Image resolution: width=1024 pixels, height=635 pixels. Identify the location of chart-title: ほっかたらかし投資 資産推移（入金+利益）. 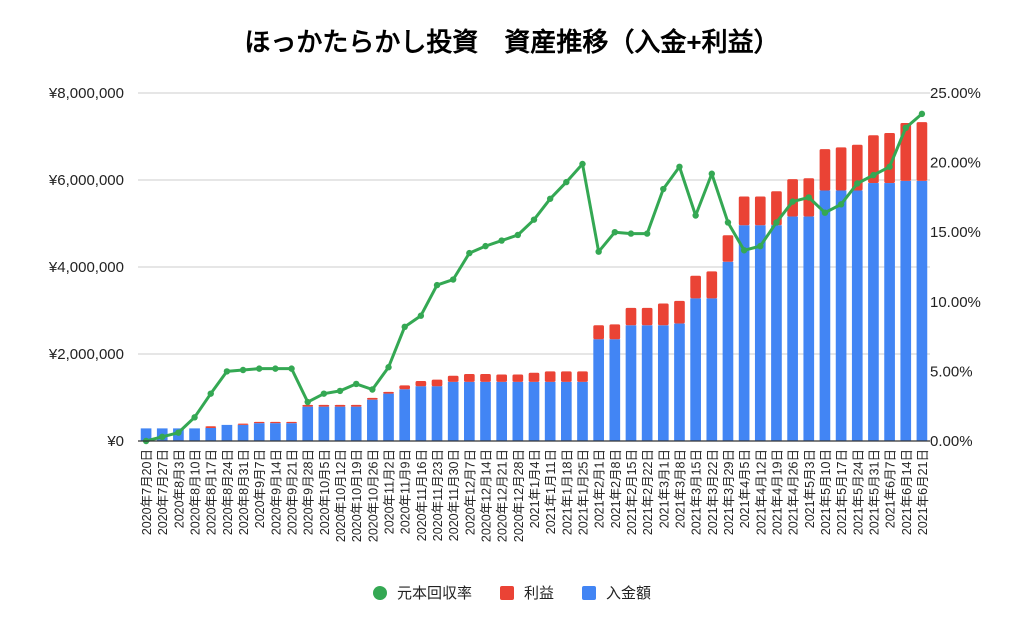
(512, 42).